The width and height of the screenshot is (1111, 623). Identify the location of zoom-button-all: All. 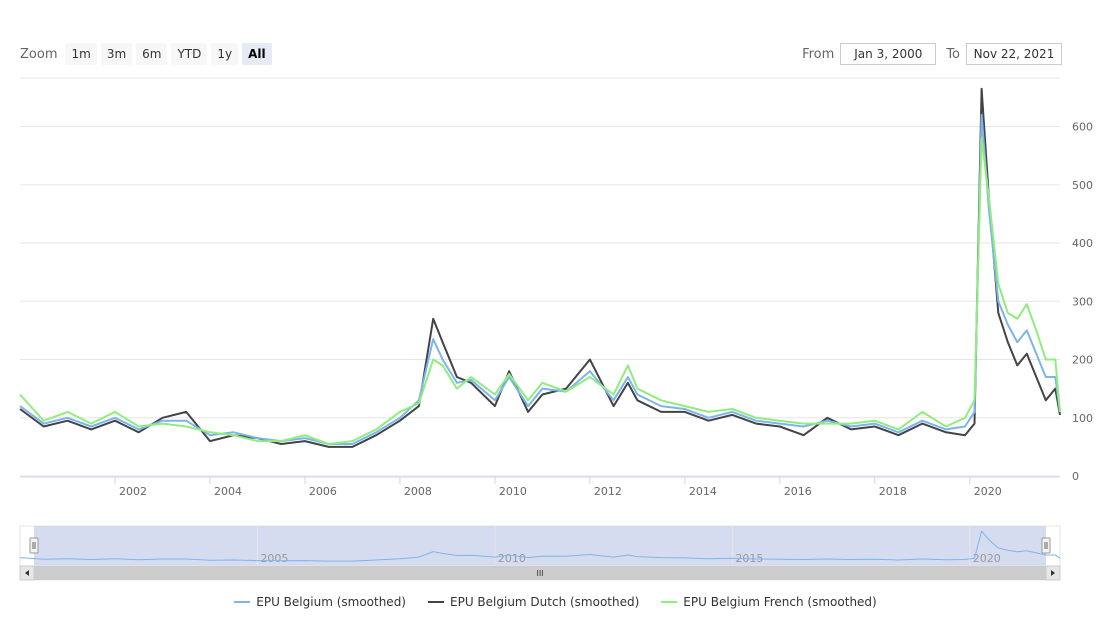
(257, 54).